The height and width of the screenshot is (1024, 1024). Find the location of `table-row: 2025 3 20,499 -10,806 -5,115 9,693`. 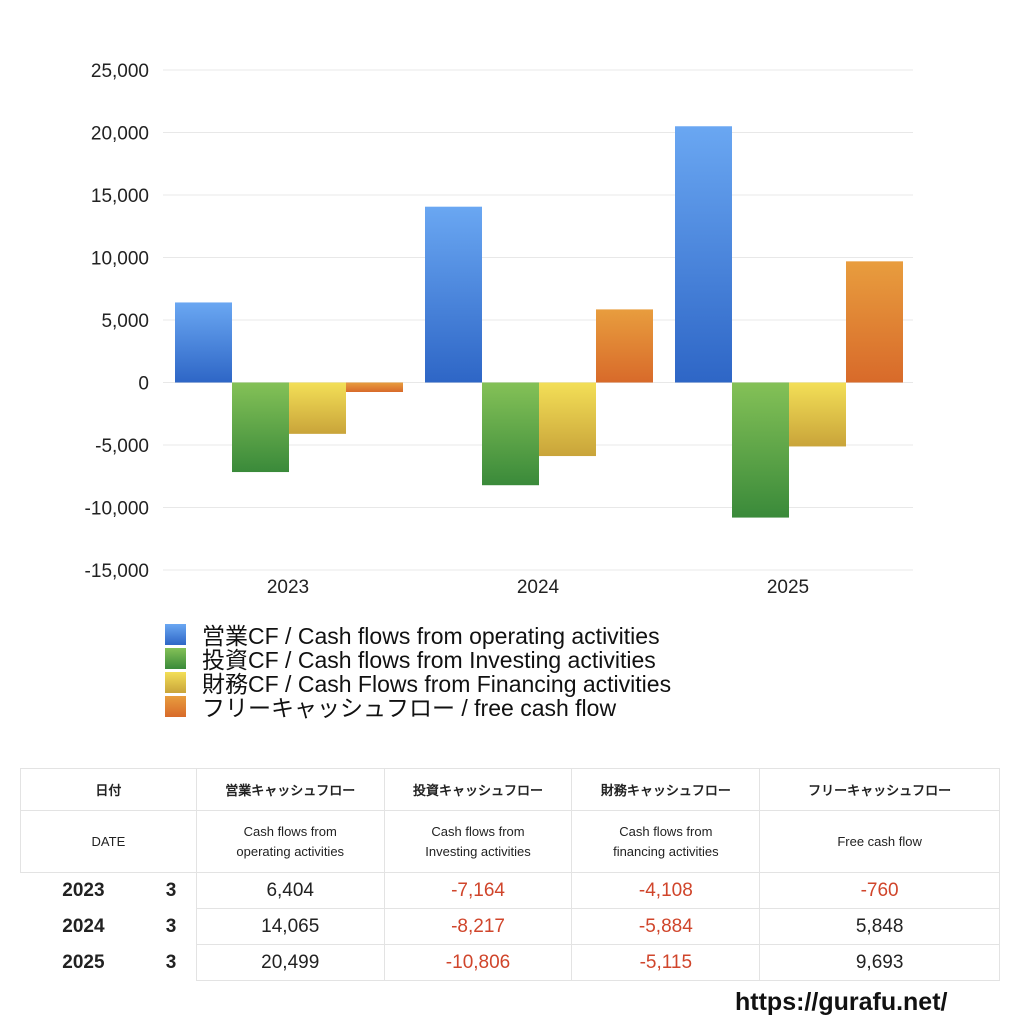

table-row: 2025 3 20,499 -10,806 -5,115 9,693 is located at coordinates (510, 962).